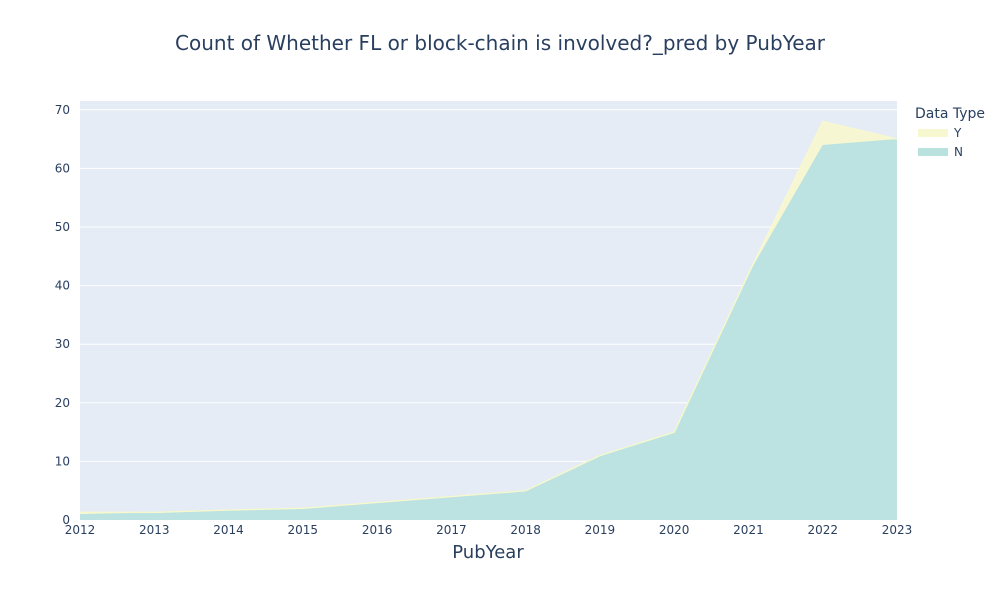 The height and width of the screenshot is (600, 1000). Describe the element at coordinates (303, 530) in the screenshot. I see `x-tick-label: 2015` at that location.